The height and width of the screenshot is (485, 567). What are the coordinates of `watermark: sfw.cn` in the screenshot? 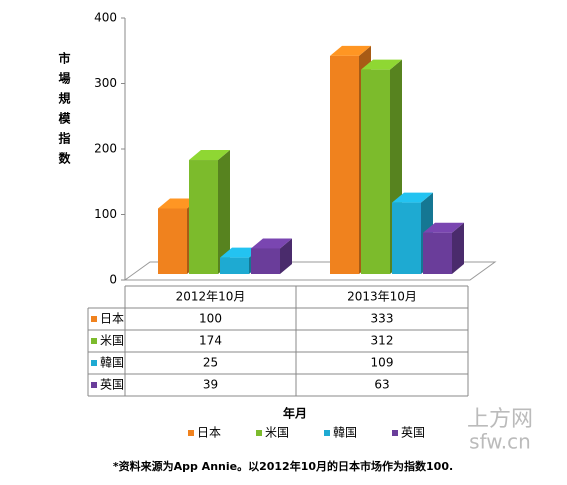 It's located at (500, 442).